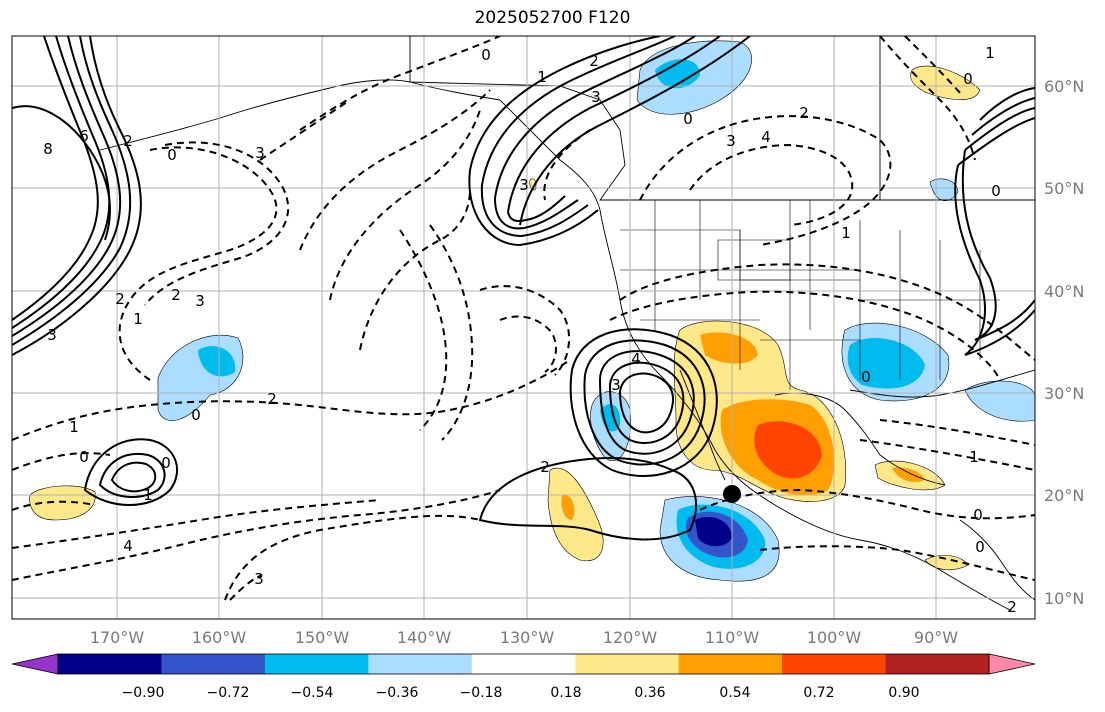  Describe the element at coordinates (1064, 188) in the screenshot. I see `lat-label: 50°N` at that location.